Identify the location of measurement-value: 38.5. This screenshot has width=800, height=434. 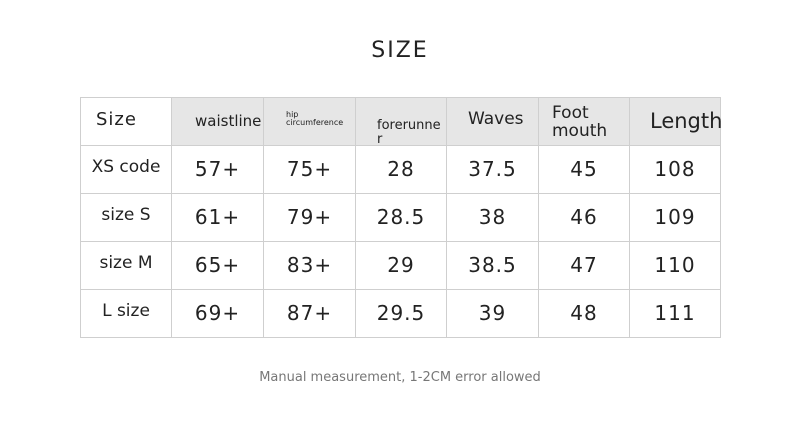
(492, 265).